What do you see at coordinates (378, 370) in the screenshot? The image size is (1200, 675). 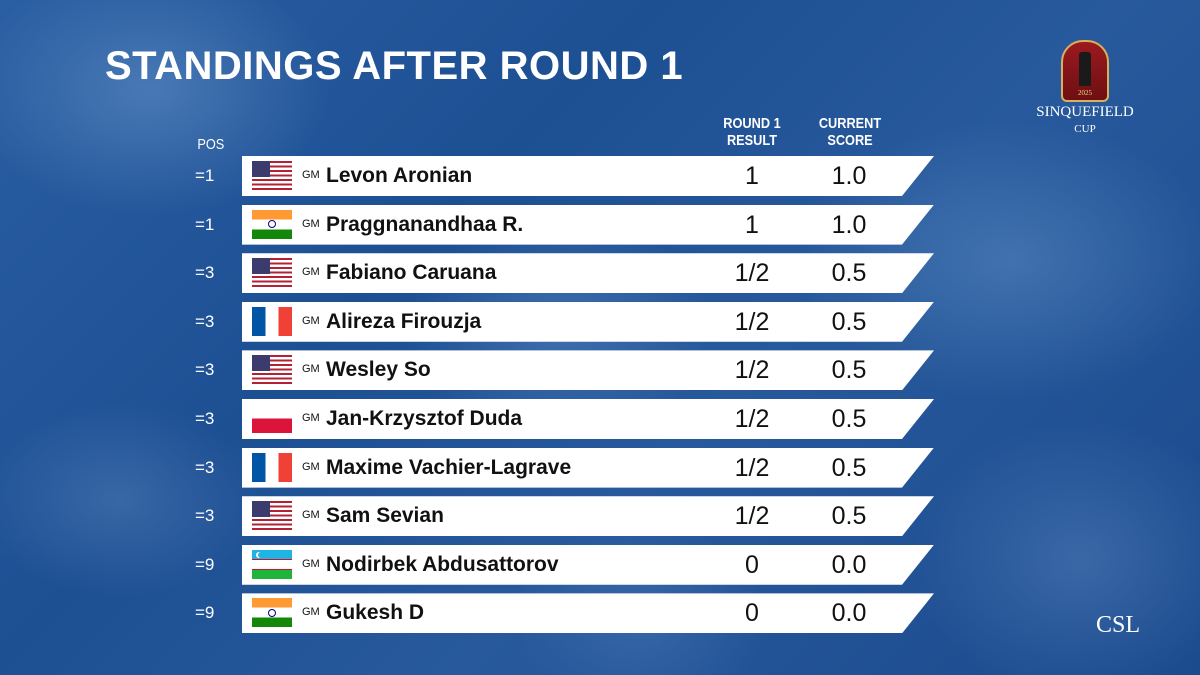 I see `player-name: Wesley So` at bounding box center [378, 370].